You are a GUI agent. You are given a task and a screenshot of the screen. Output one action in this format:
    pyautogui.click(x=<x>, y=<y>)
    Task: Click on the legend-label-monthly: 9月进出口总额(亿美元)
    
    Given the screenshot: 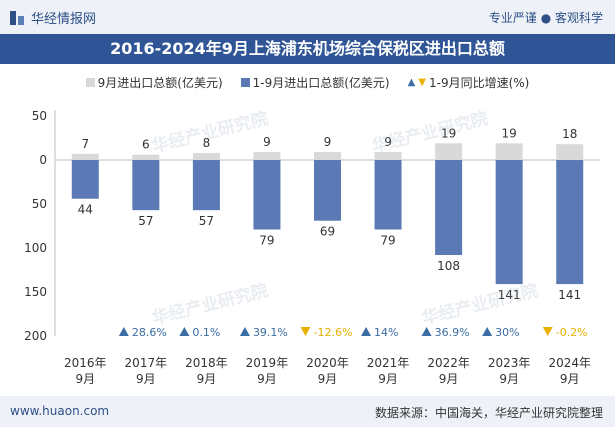 What is the action you would take?
    pyautogui.click(x=160, y=83)
    